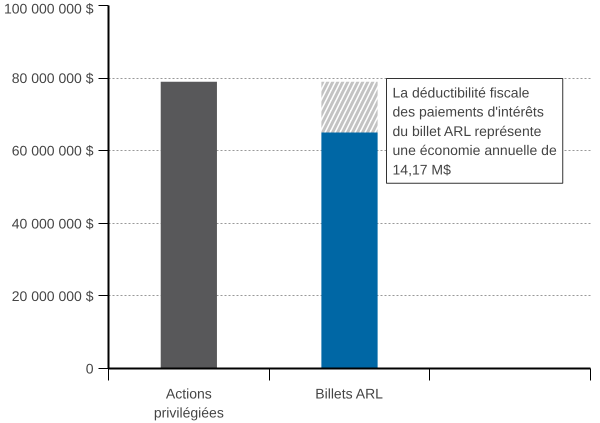 Image resolution: width=600 pixels, height=423 pixels. Describe the element at coordinates (90, 368) in the screenshot. I see `y-tick-label: 0` at that location.